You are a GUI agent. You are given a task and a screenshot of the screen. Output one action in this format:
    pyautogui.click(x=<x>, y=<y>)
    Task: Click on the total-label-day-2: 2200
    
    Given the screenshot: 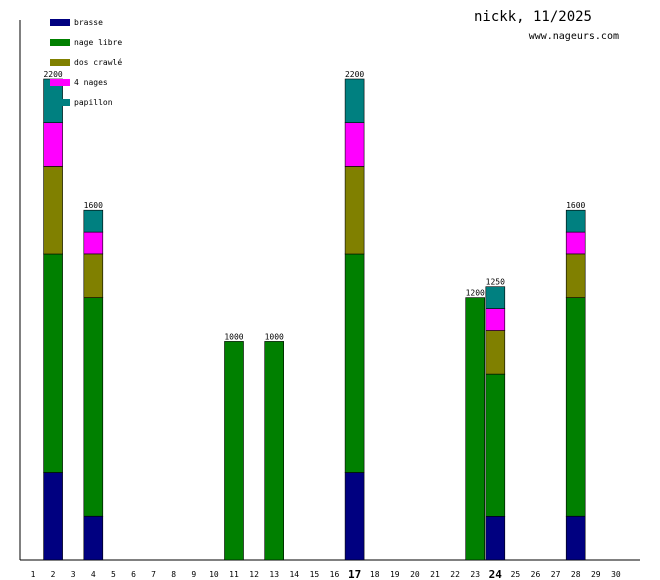 What is the action you would take?
    pyautogui.click(x=52, y=74)
    